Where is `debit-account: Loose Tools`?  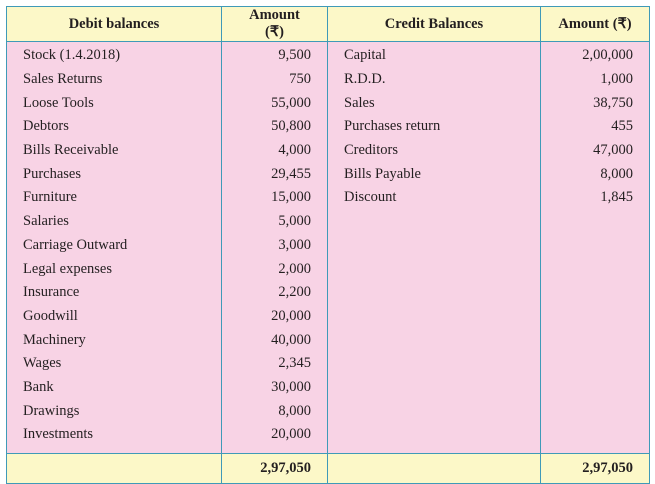 debit-account: Loose Tools is located at coordinates (114, 103).